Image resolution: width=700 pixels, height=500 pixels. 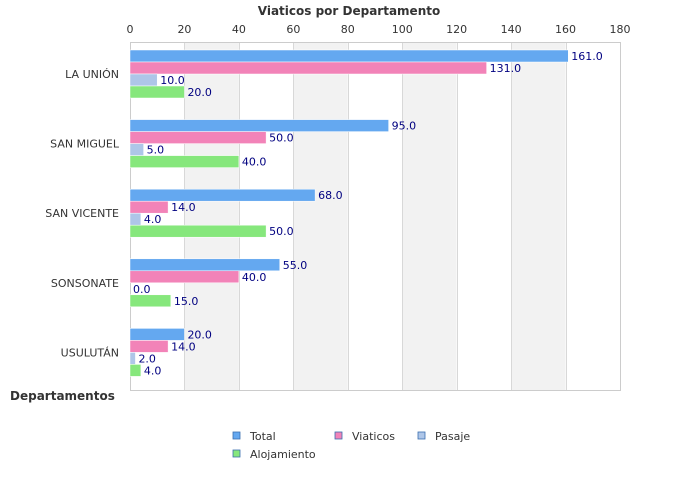 What do you see at coordinates (156, 150) in the screenshot?
I see `data-label: 5.0` at bounding box center [156, 150].